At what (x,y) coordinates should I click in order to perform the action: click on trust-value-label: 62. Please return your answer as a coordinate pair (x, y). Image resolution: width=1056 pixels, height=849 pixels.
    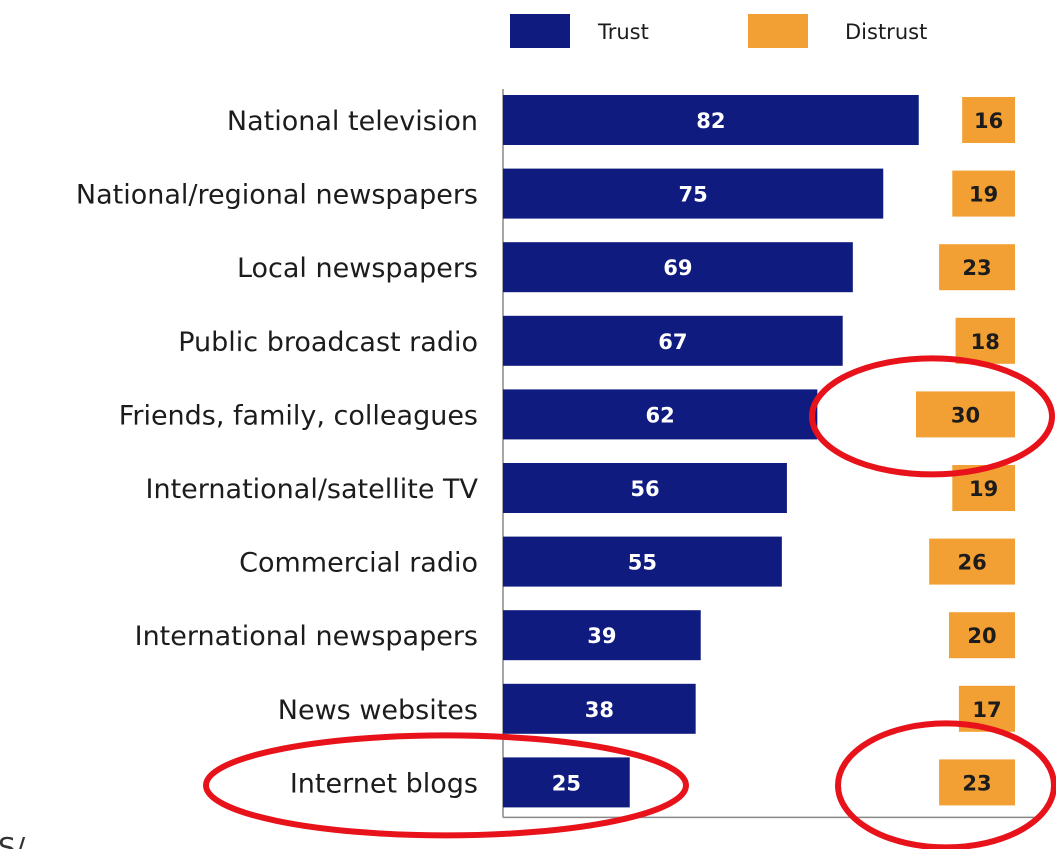
    Looking at the image, I should click on (660, 415).